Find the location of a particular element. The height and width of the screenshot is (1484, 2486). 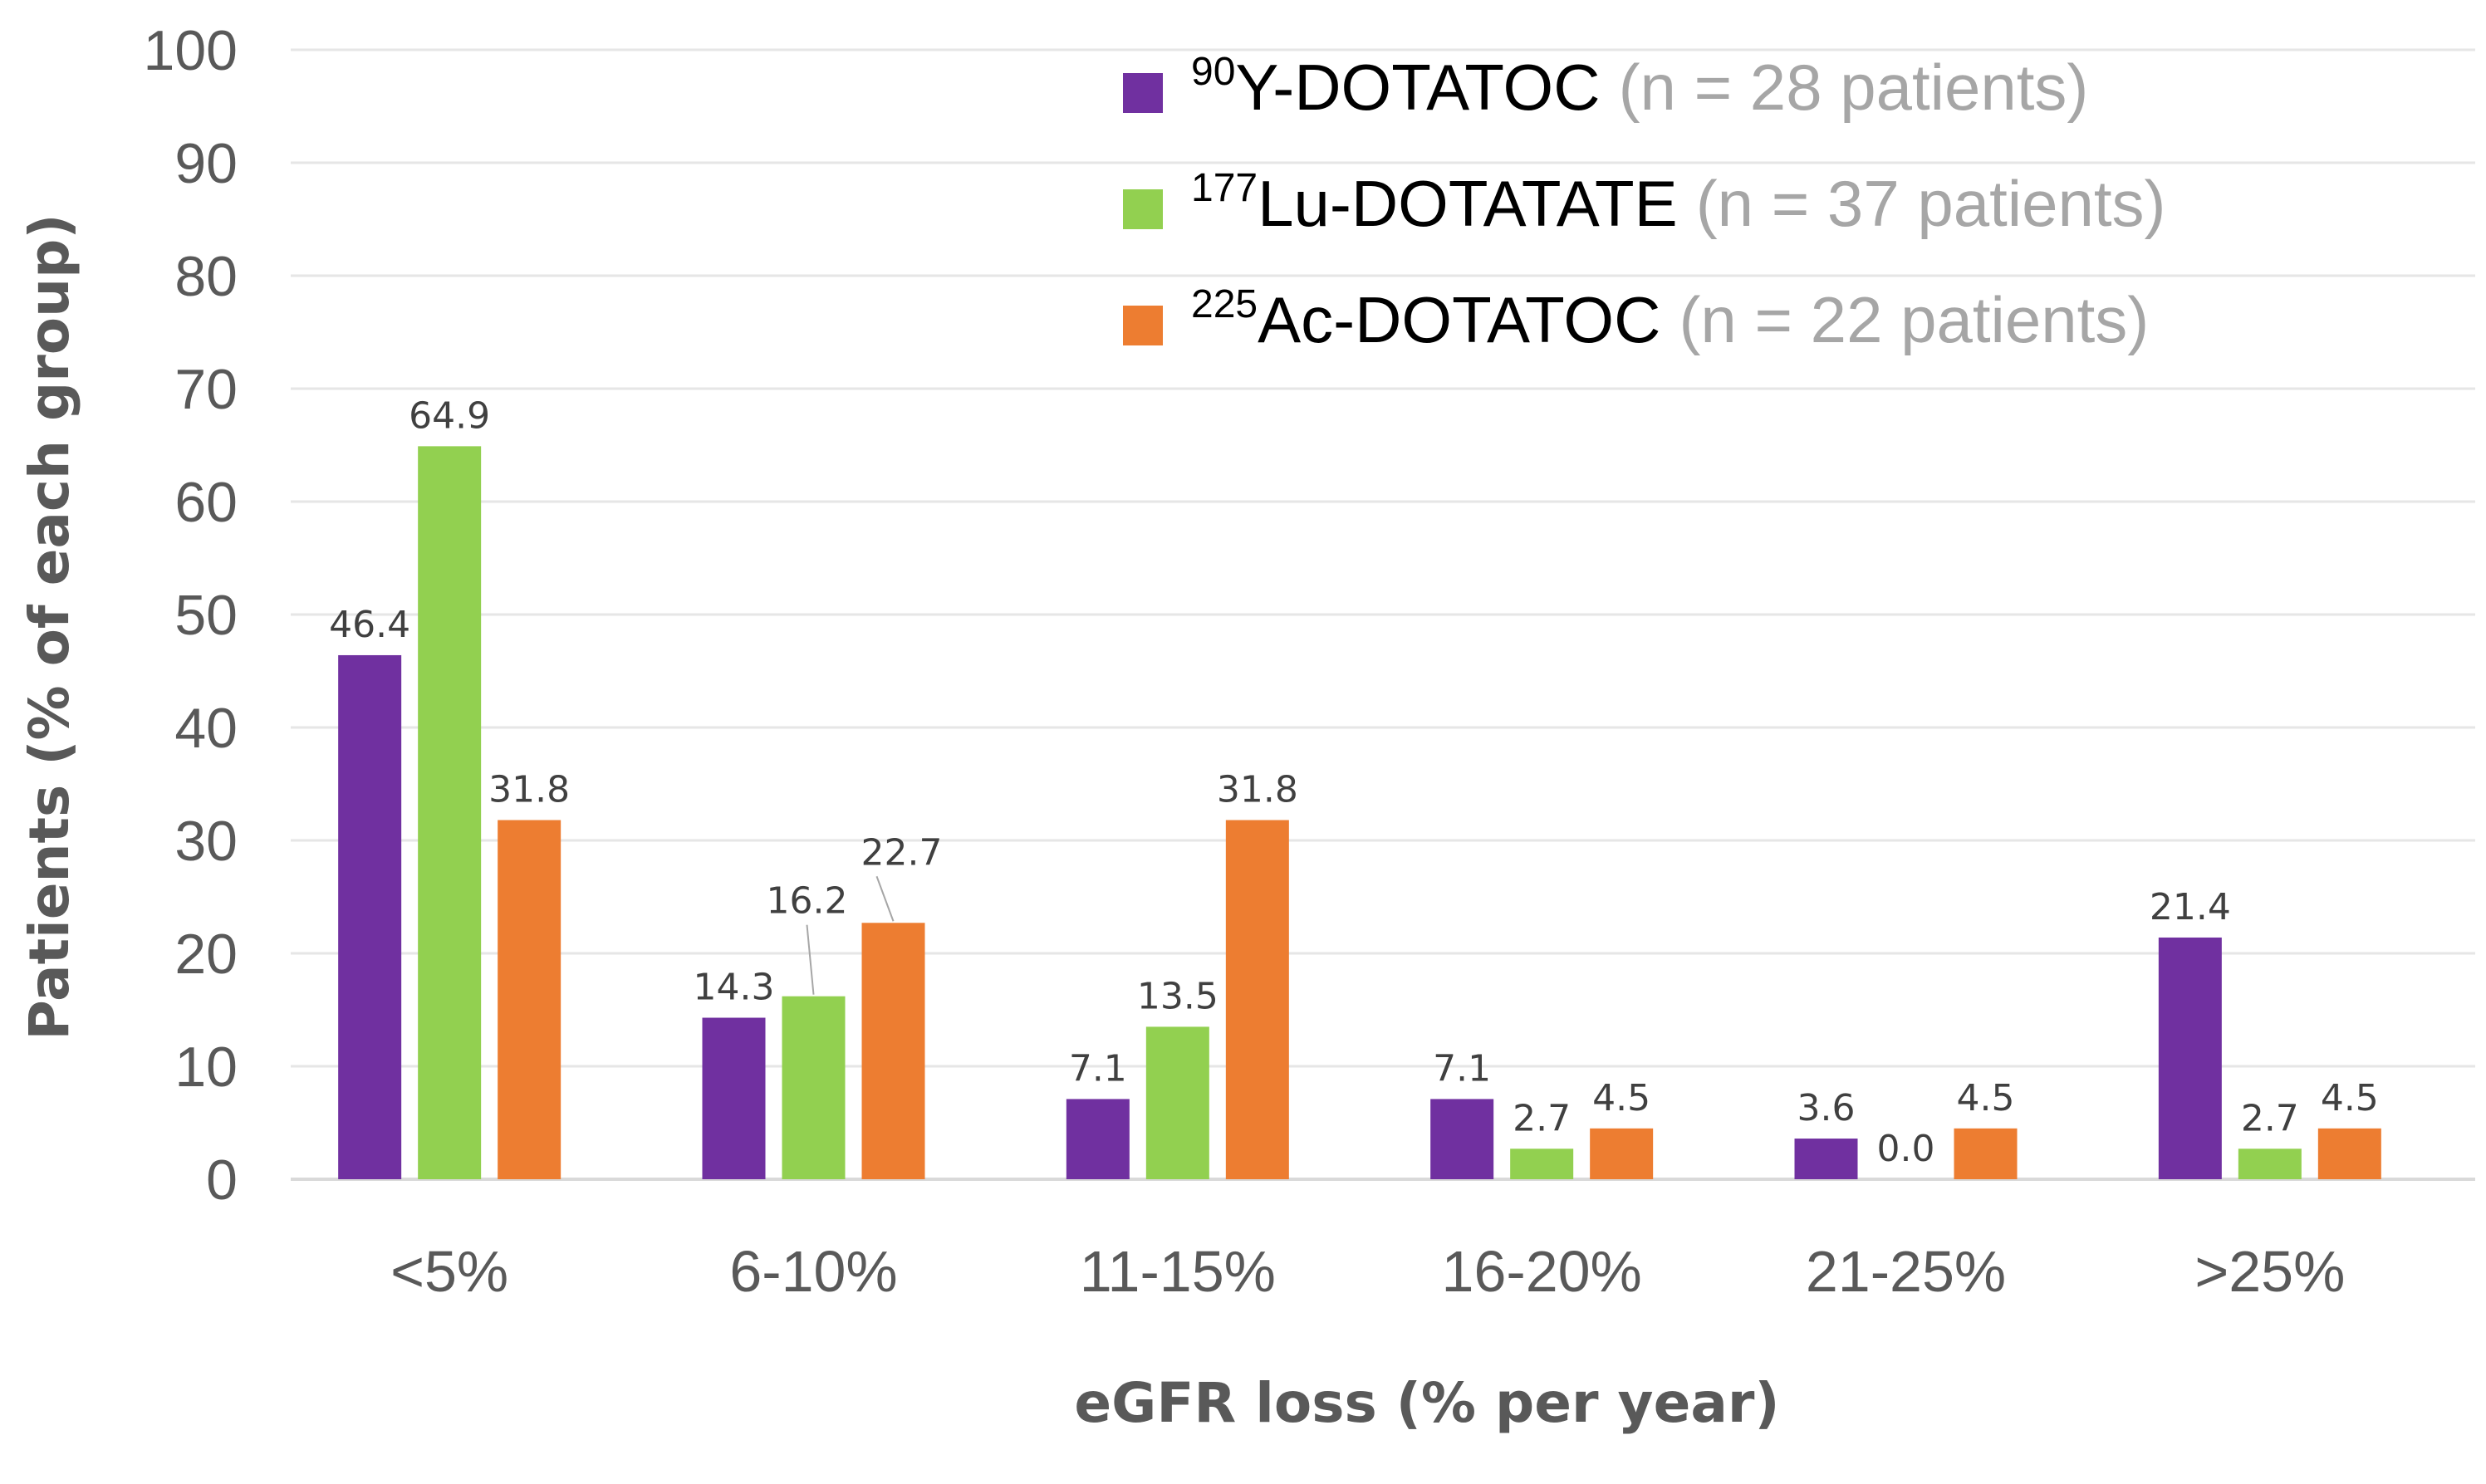

y-axis-tick-labels: 0 10 20 30 40 50 60 70 80 90 100 is located at coordinates (191, 615).